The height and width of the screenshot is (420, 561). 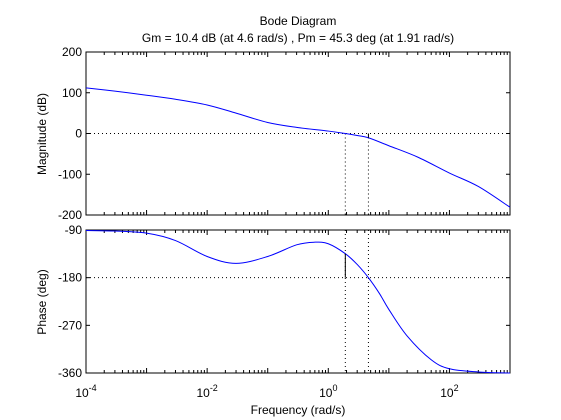 What do you see at coordinates (78, 134) in the screenshot?
I see `magnitude-y-tick-label: 0` at bounding box center [78, 134].